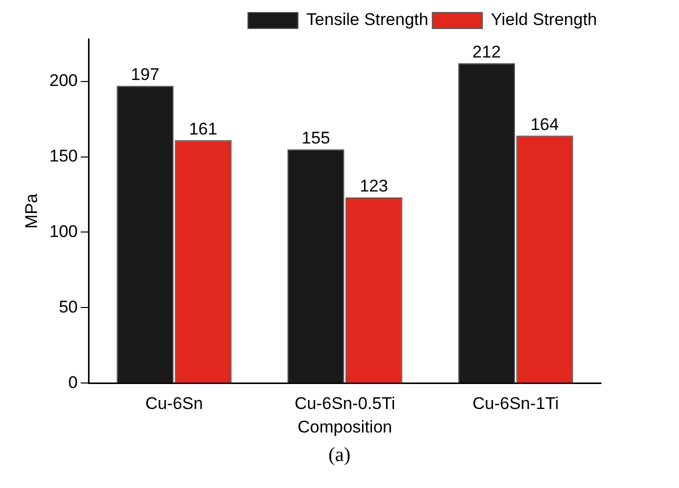  I want to click on data-label: 155, so click(316, 138).